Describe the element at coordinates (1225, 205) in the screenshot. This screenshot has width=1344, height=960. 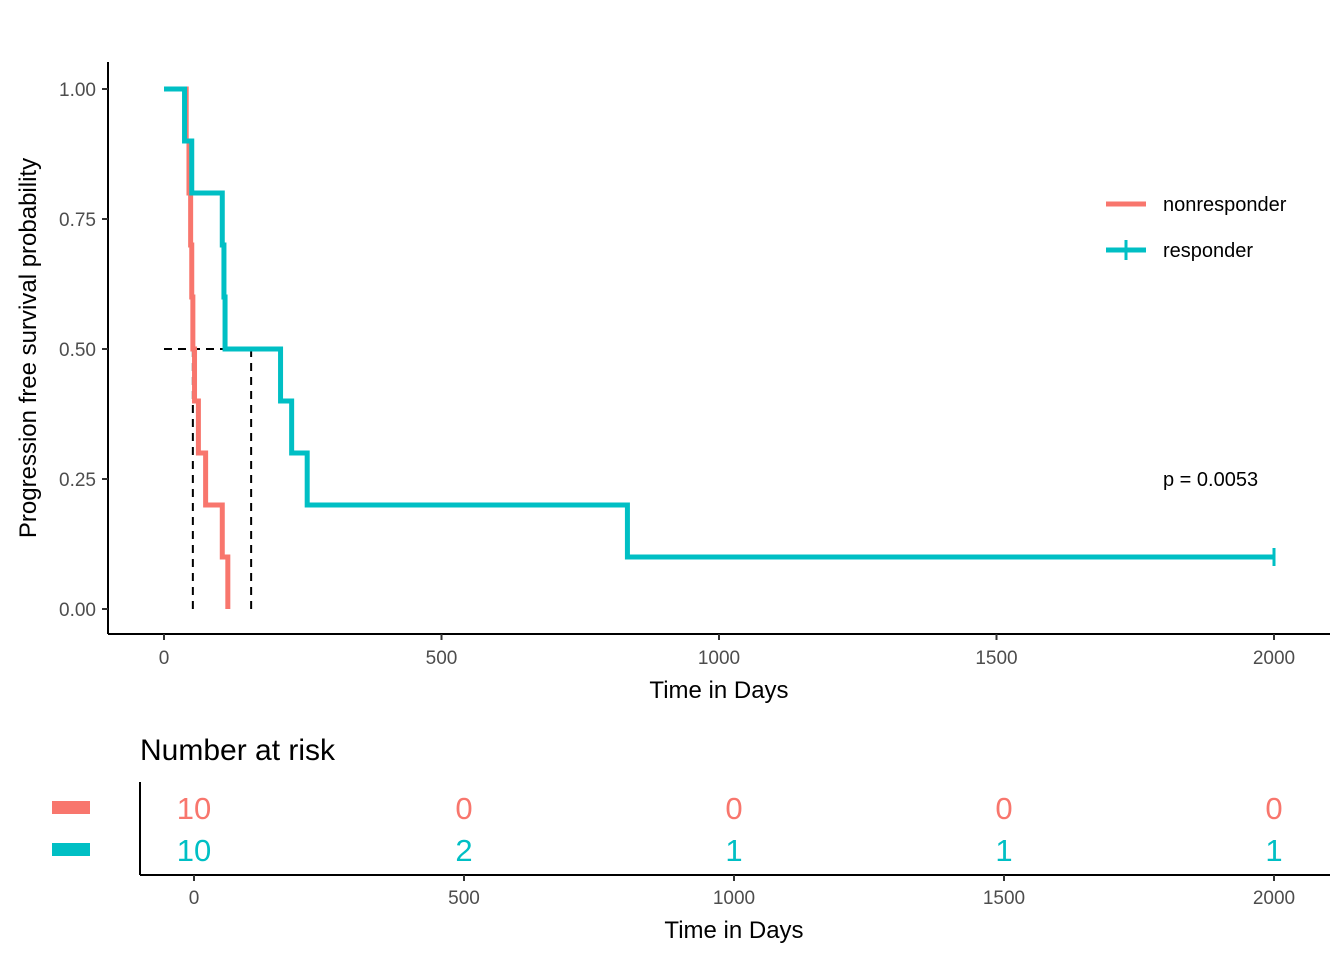
I see `legend-label-nonresponder: nonresponder` at that location.